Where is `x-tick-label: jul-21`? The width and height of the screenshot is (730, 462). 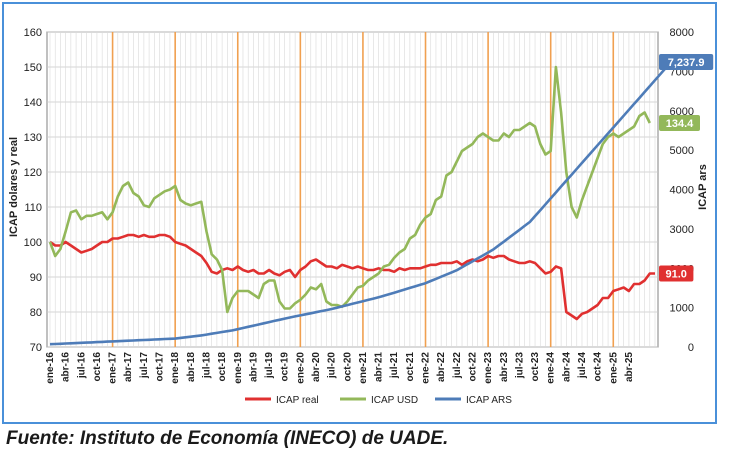
x-tick-label: jul-21 is located at coordinates (394, 366).